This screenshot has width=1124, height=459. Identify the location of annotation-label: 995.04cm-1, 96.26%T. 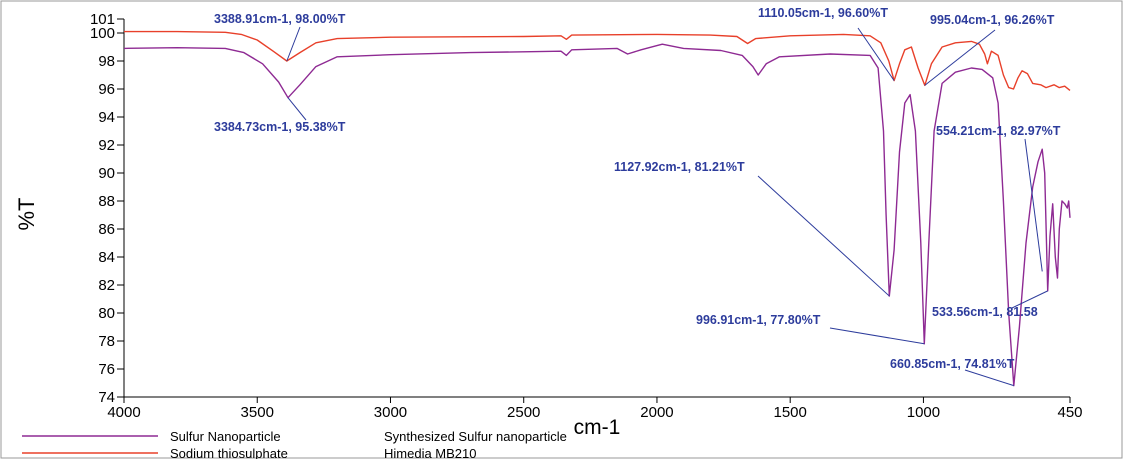
(992, 20).